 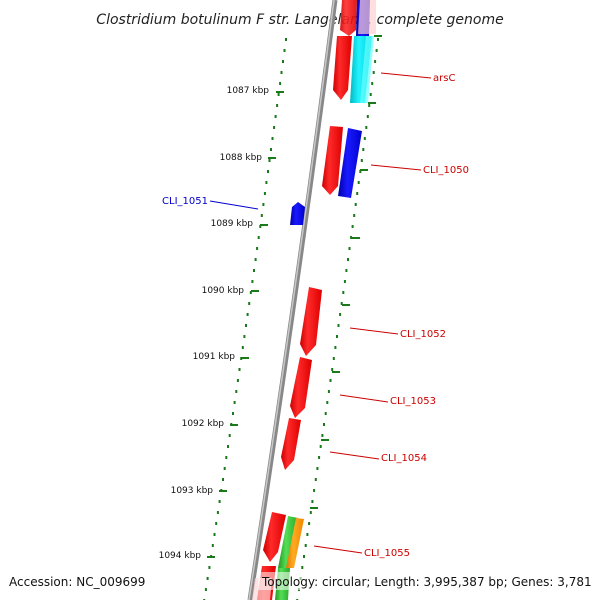 I want to click on inner-ticks, so click(x=346, y=272).